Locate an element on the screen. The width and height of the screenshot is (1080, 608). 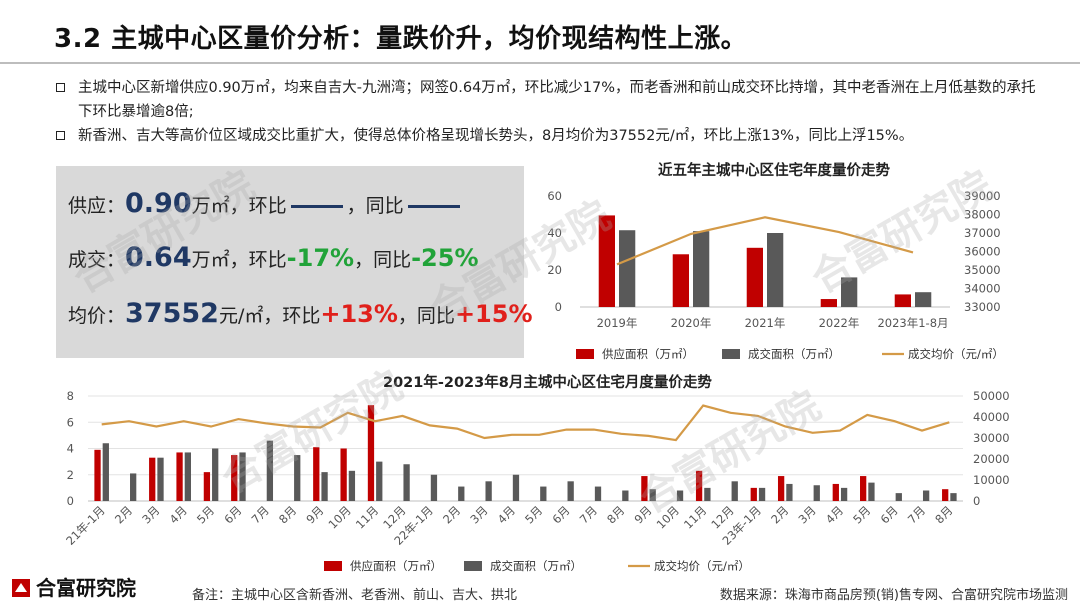
y-left-tick-label: 40 is located at coordinates (554, 233).